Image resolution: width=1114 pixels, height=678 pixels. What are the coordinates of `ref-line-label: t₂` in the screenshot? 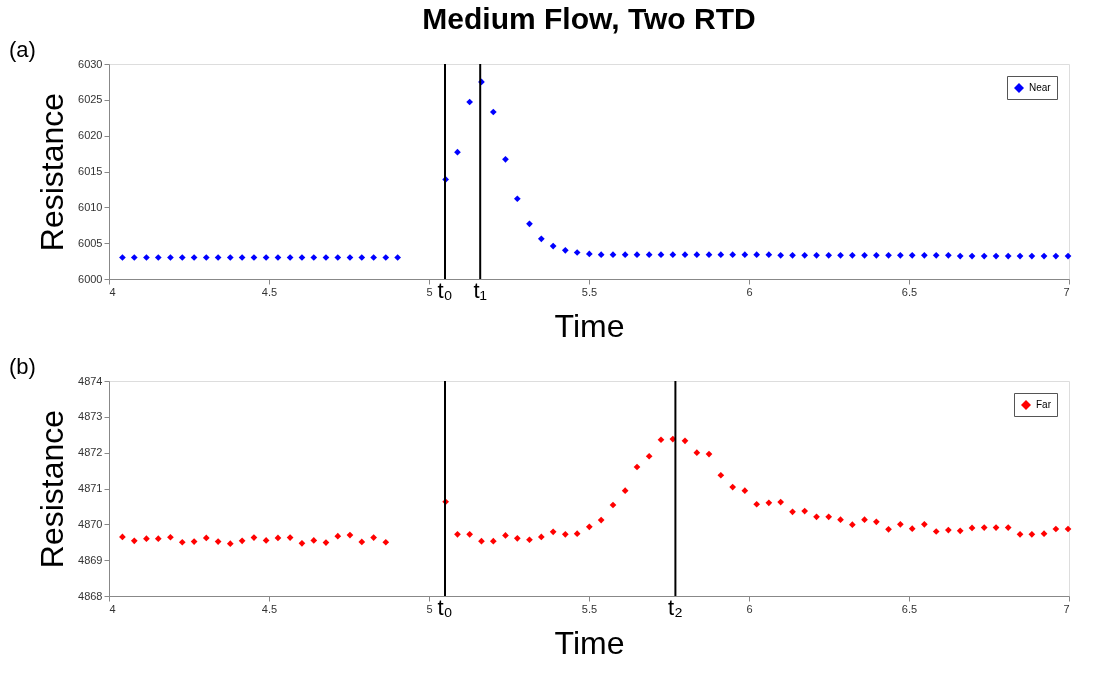 It's located at (675, 607).